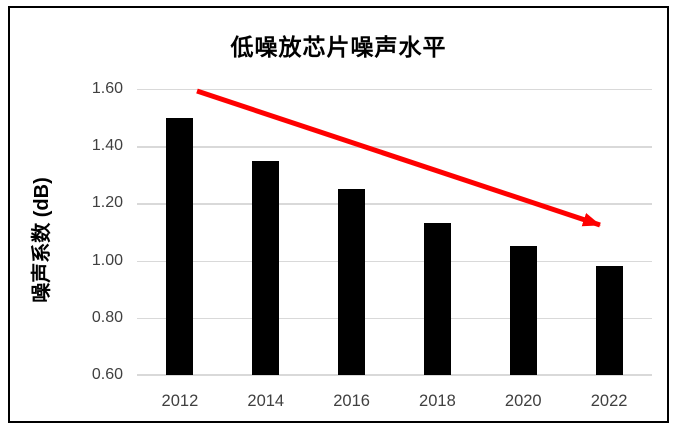  Describe the element at coordinates (351, 401) in the screenshot. I see `x-tick-label: 2016` at that location.